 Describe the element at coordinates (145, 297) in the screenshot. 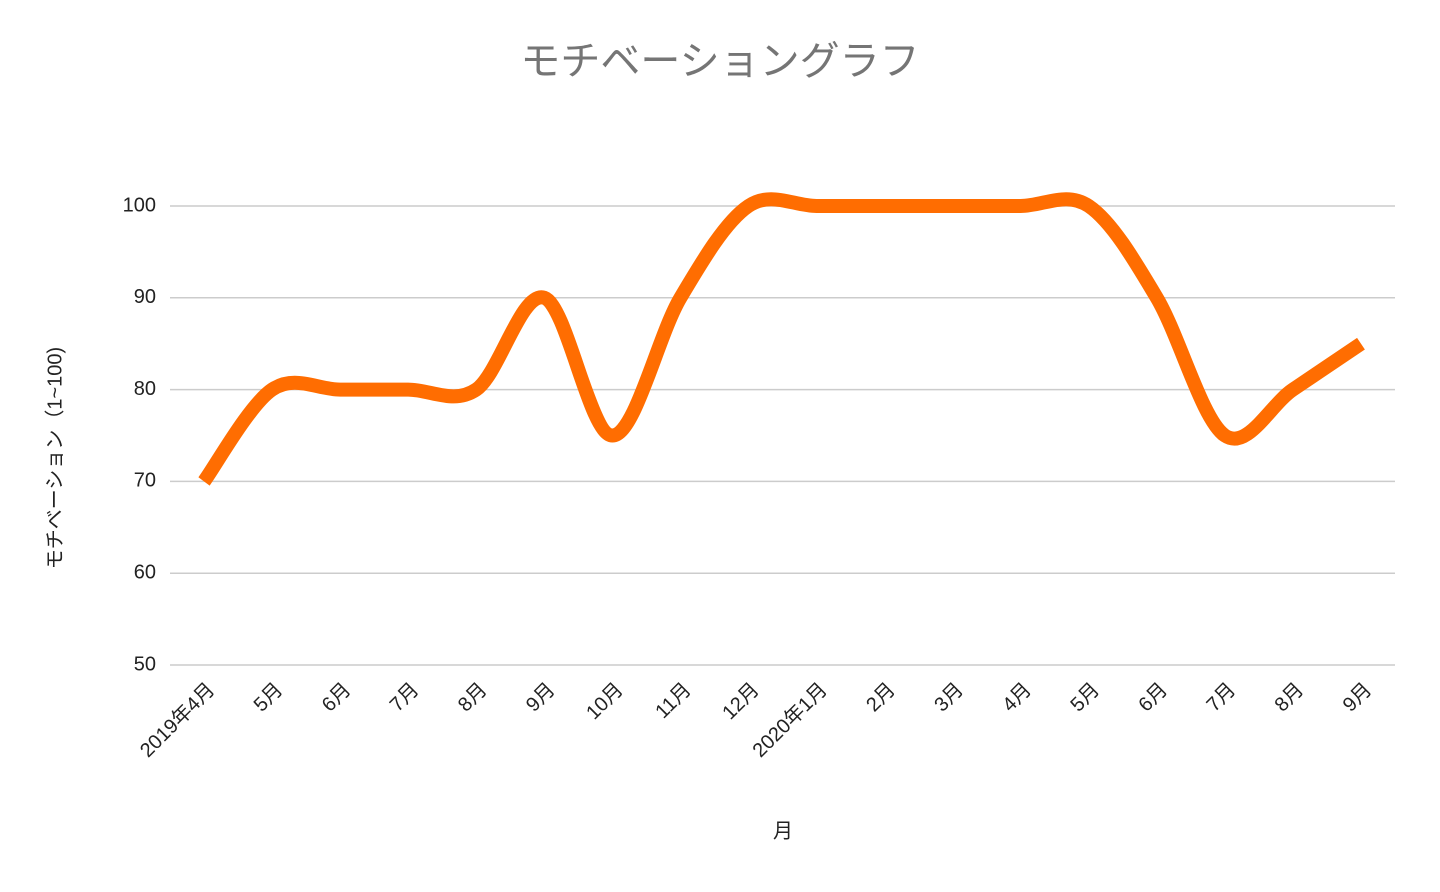

I see `y-tick-label: 90` at that location.